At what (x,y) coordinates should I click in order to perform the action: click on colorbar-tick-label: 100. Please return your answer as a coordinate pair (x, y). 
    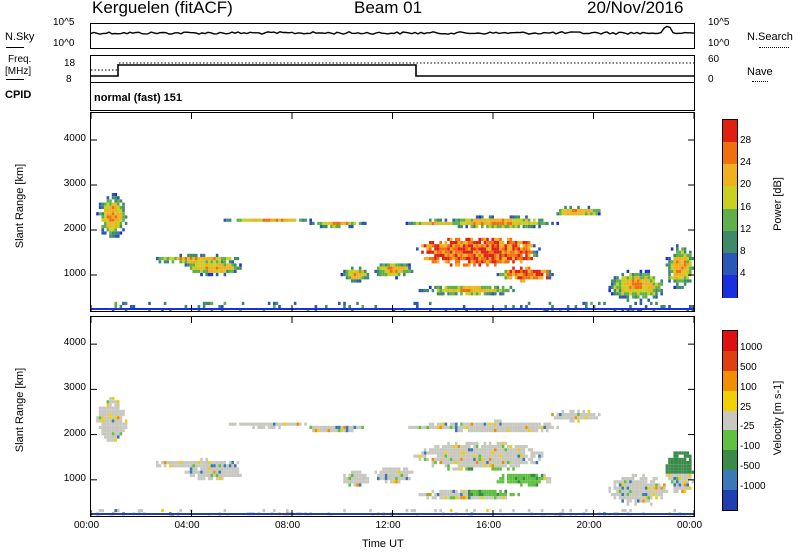
    Looking at the image, I should click on (748, 387).